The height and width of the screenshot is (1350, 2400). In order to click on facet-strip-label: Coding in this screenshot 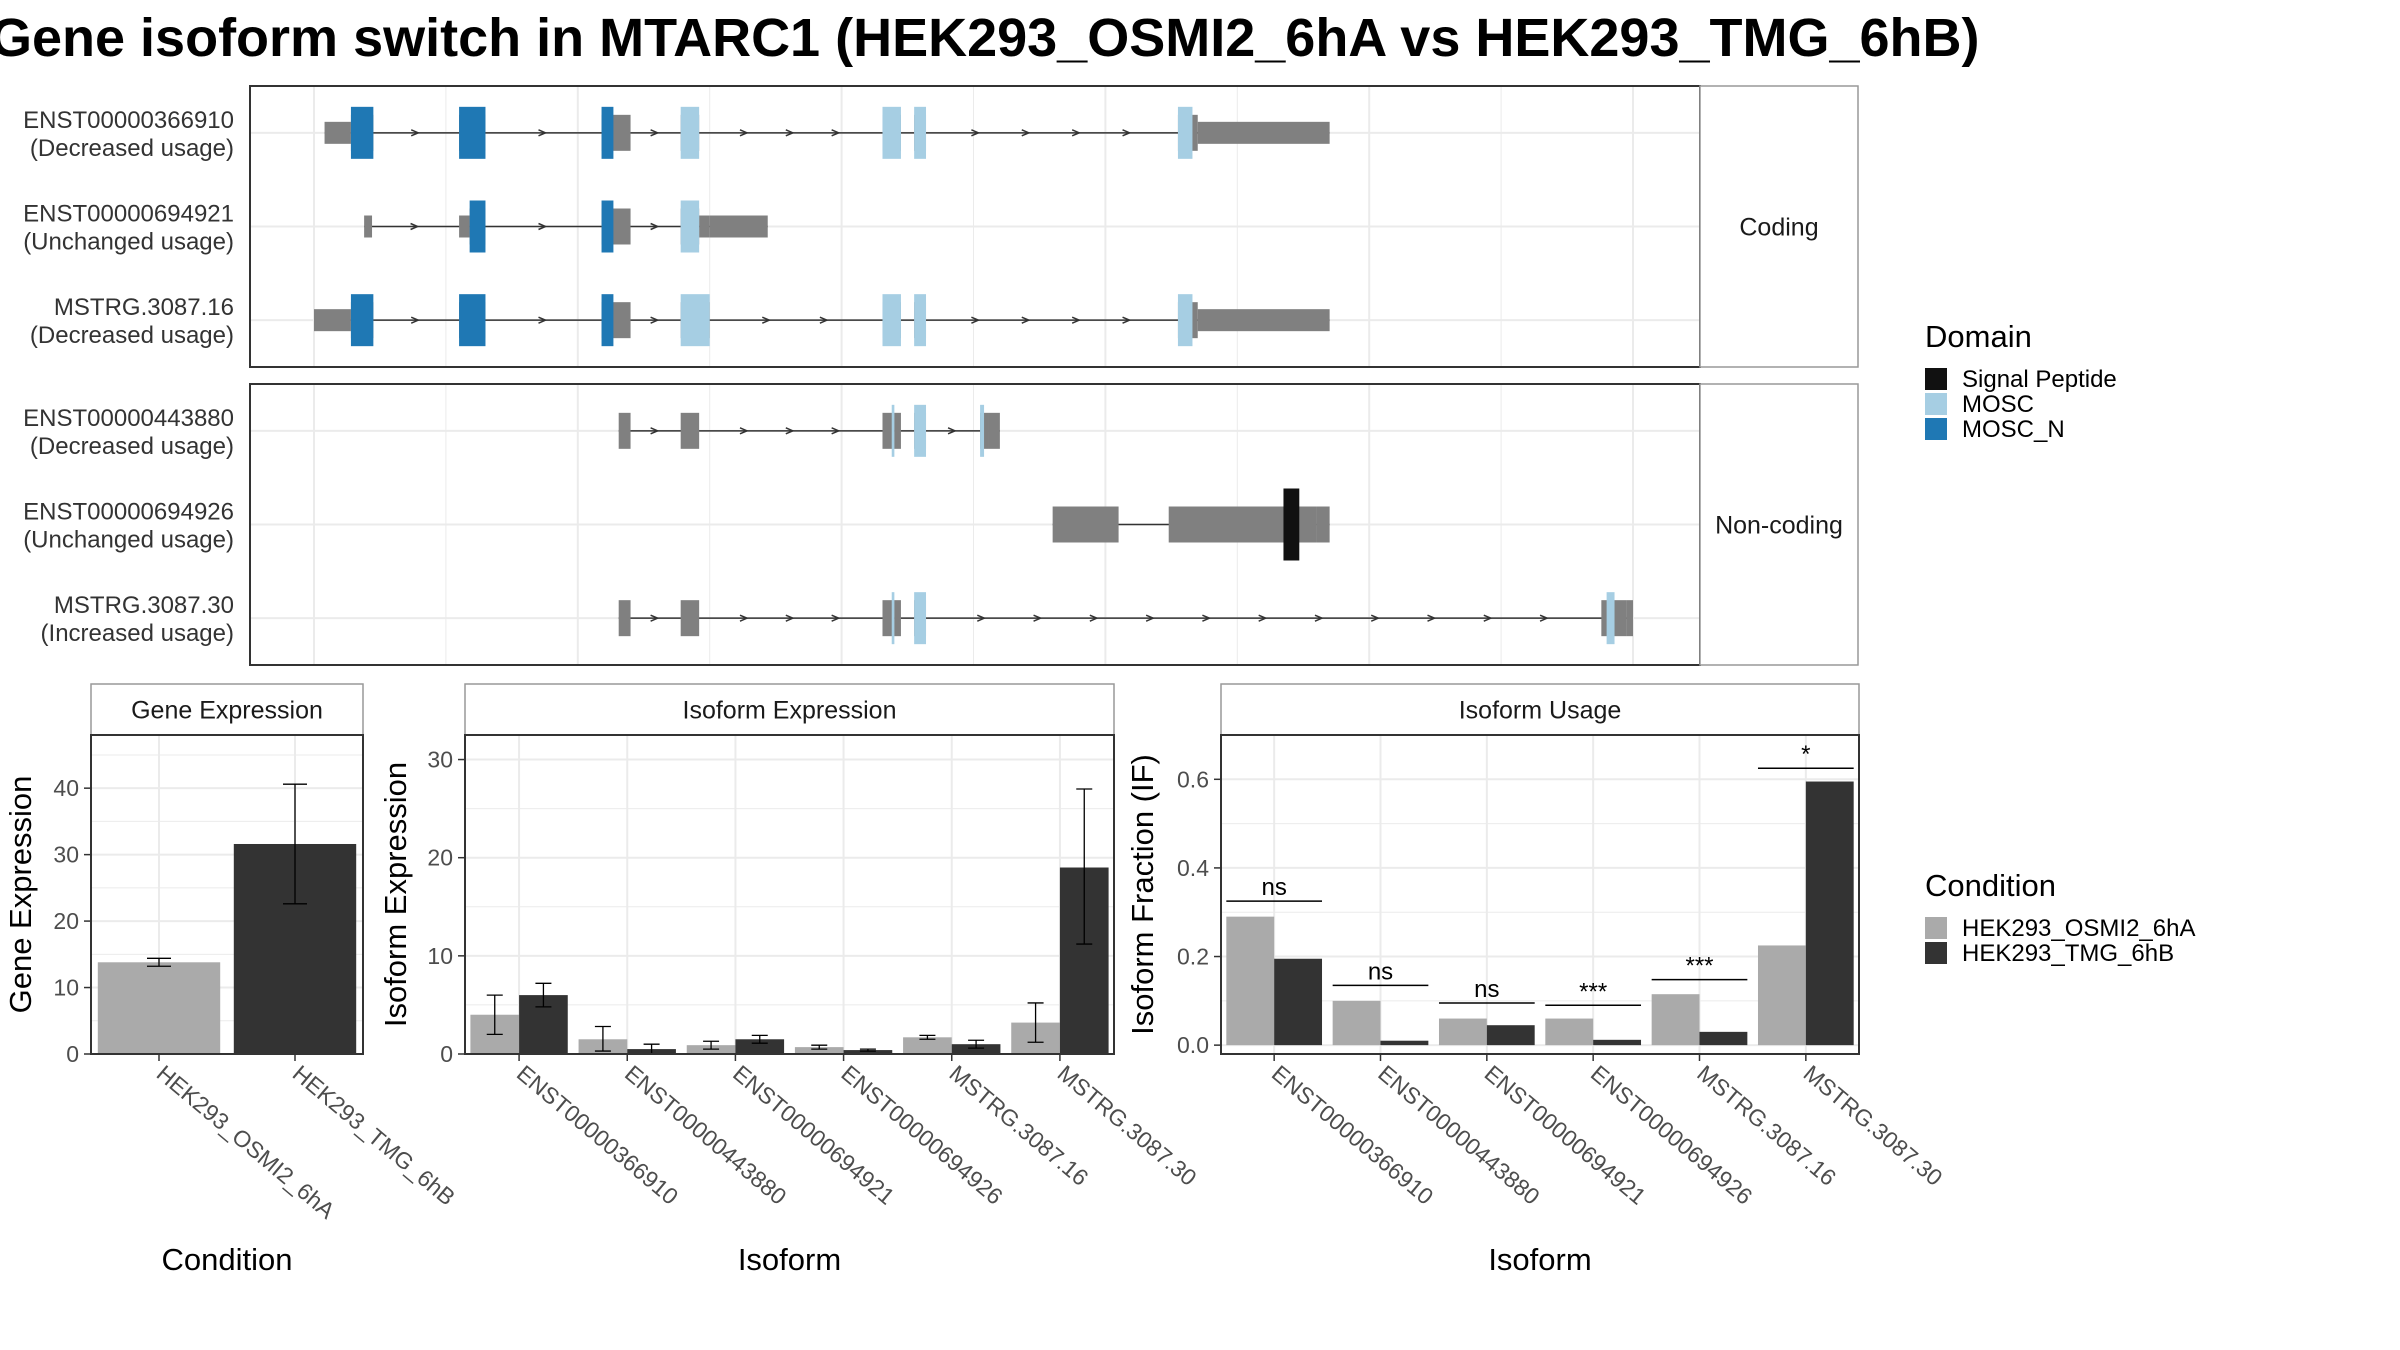, I will do `click(1778, 228)`.